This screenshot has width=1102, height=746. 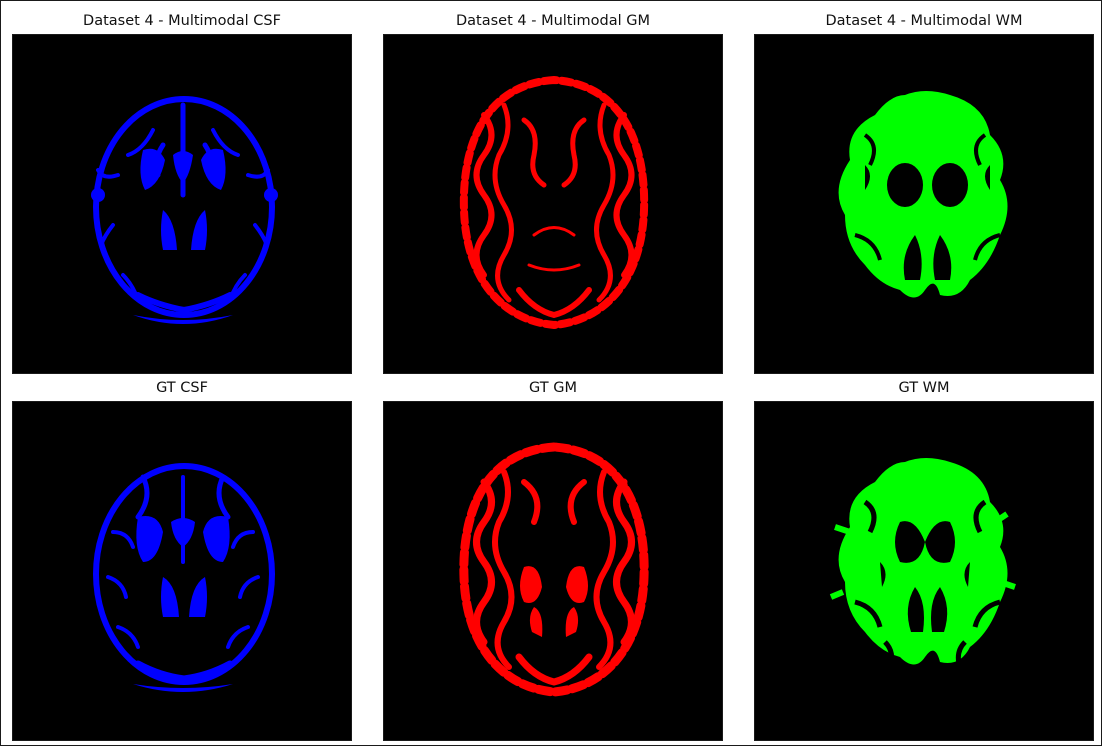 What do you see at coordinates (553, 388) in the screenshot?
I see `panel-title: GT GM` at bounding box center [553, 388].